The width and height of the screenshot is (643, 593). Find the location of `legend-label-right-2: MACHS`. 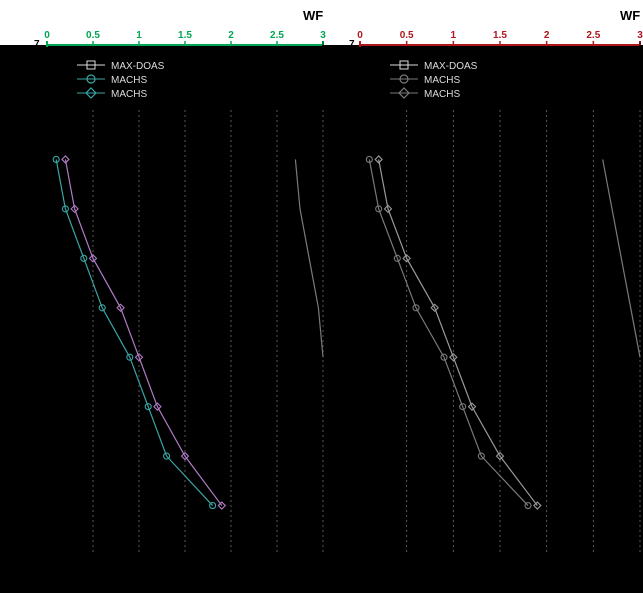

legend-label-right-2: MACHS is located at coordinates (442, 94).